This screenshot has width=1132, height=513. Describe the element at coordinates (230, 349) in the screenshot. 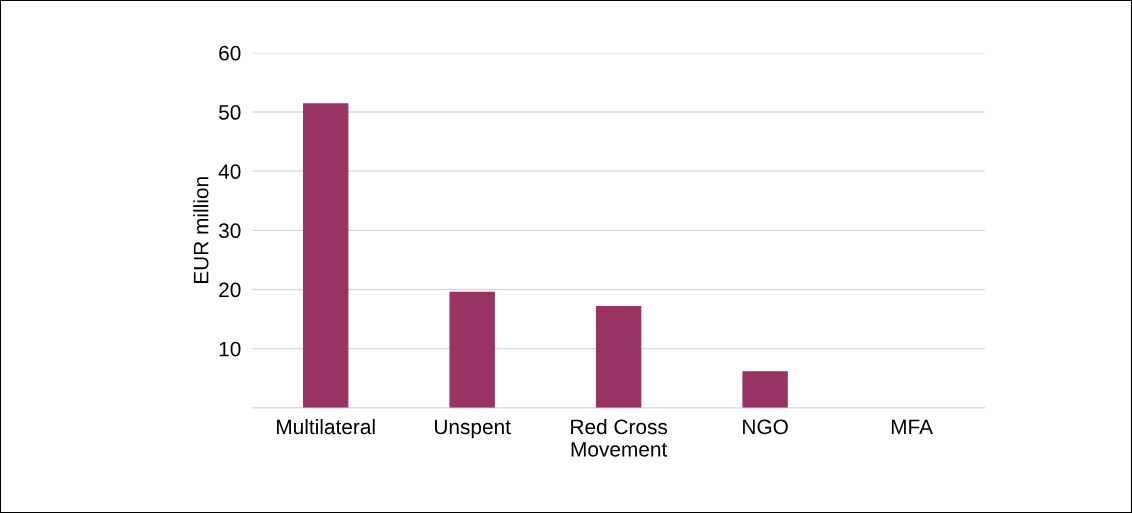

I see `y-tick-label: 10` at that location.